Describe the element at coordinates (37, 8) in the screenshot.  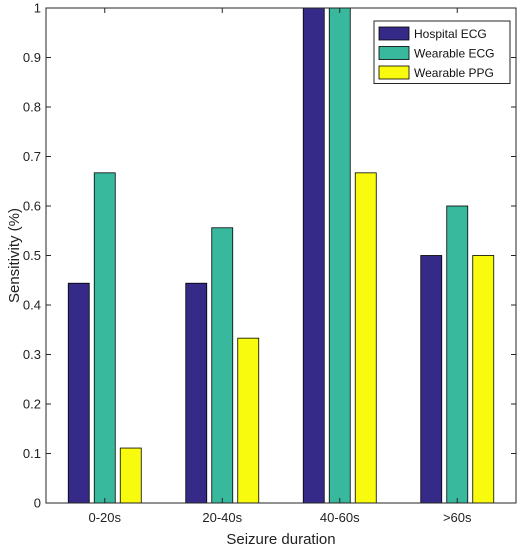
I see `y-tick-label: 1` at that location.